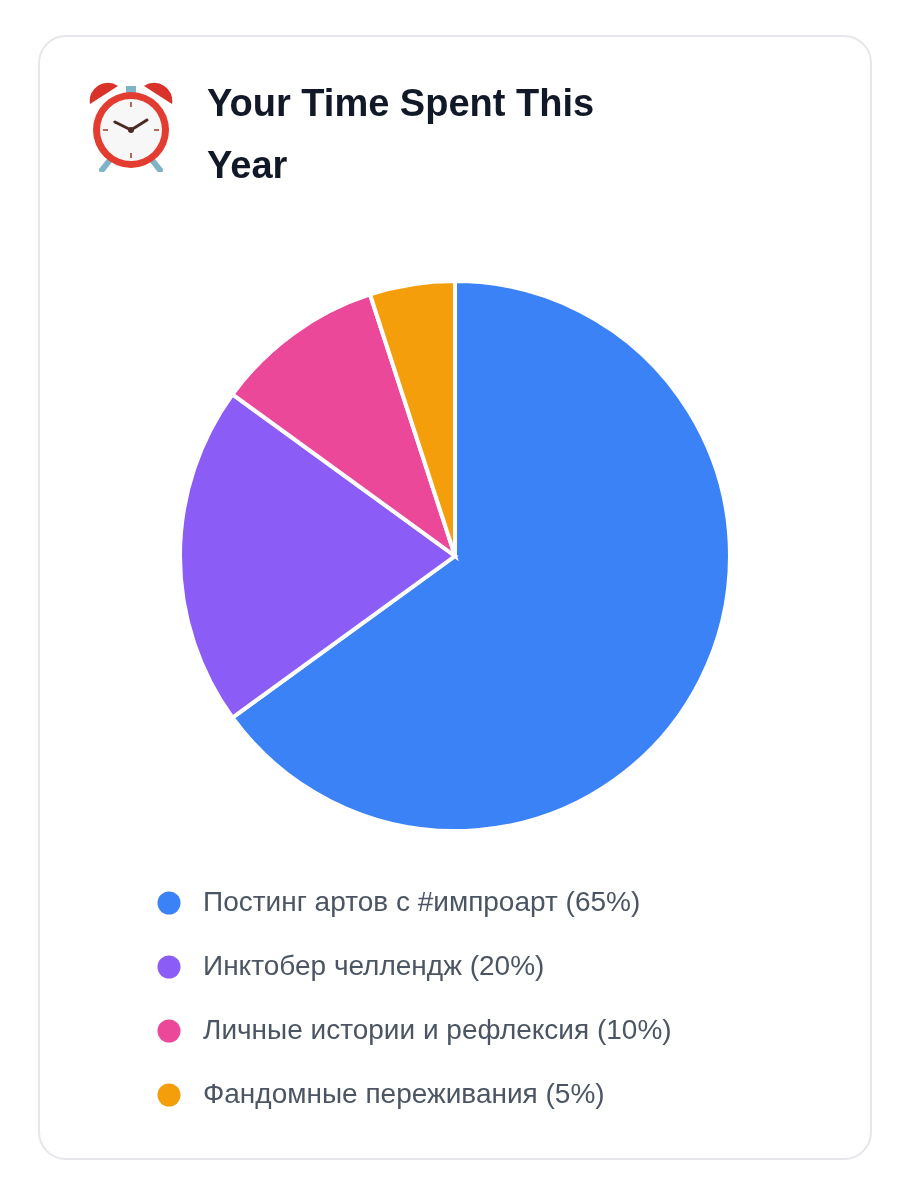 The image size is (910, 1200). What do you see at coordinates (374, 965) in the screenshot?
I see `legend-label: Инктобер челлендж (20%)` at bounding box center [374, 965].